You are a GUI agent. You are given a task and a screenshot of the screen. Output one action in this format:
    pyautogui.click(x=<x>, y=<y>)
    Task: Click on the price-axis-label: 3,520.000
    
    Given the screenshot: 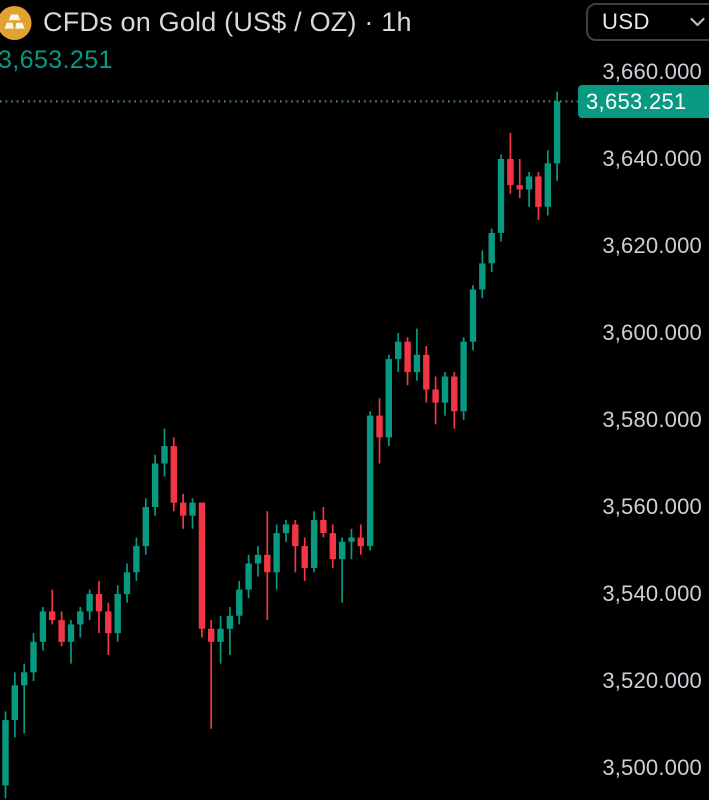 What is the action you would take?
    pyautogui.click(x=652, y=680)
    